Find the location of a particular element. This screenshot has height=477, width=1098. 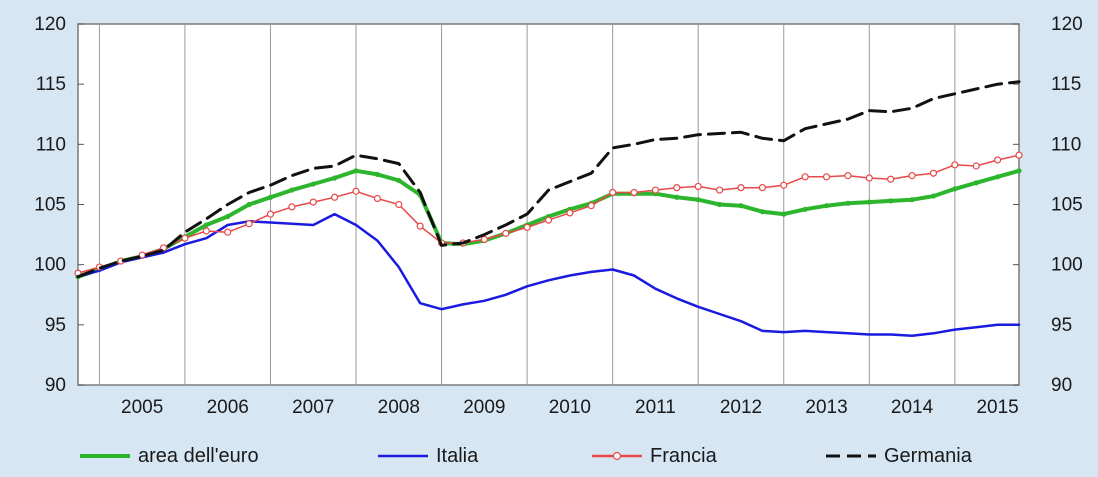

y-tick-label-right: 100 is located at coordinates (1067, 265).